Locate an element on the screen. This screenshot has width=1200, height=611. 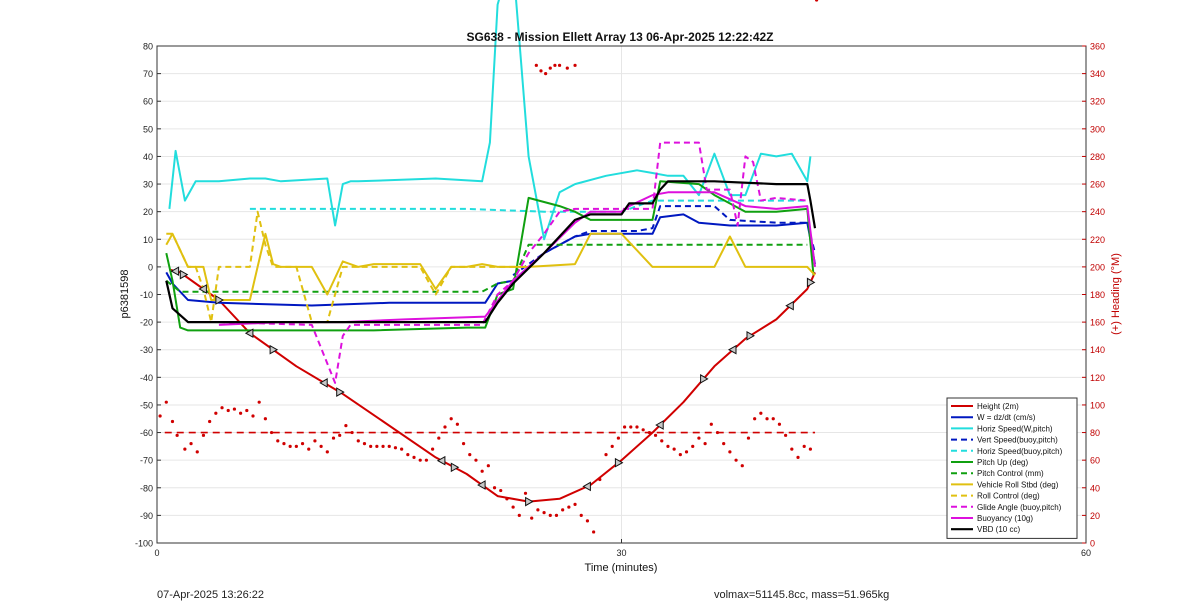
y-tick-label: -10 is located at coordinates (146, 295).